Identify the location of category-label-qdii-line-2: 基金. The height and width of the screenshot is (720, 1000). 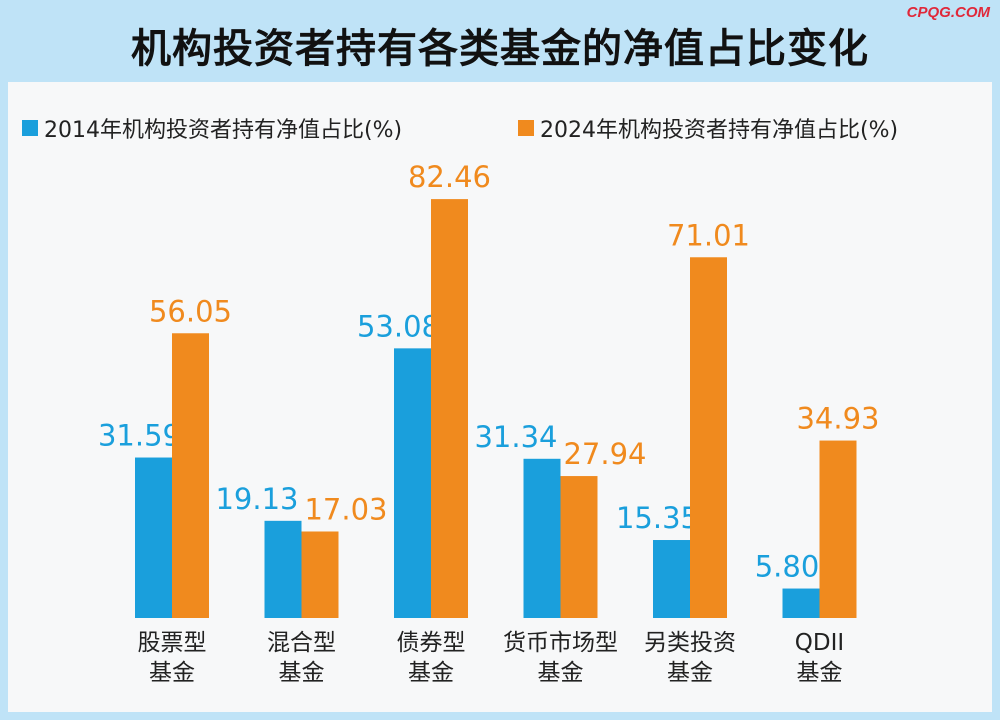
(820, 673).